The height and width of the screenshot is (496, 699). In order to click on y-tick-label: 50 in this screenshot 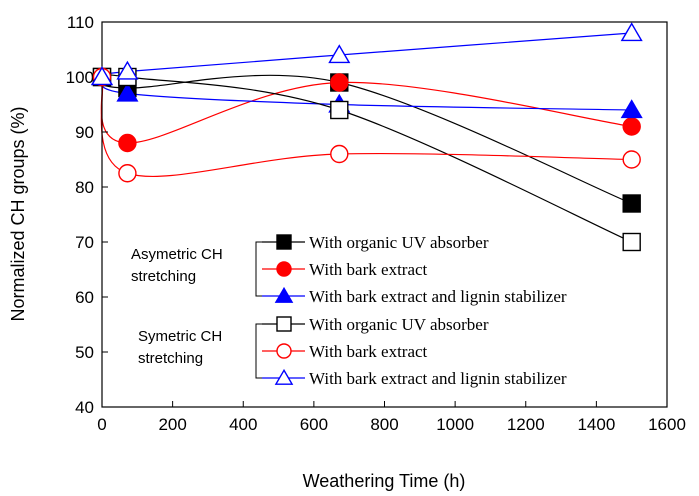, I will do `click(84, 352)`.